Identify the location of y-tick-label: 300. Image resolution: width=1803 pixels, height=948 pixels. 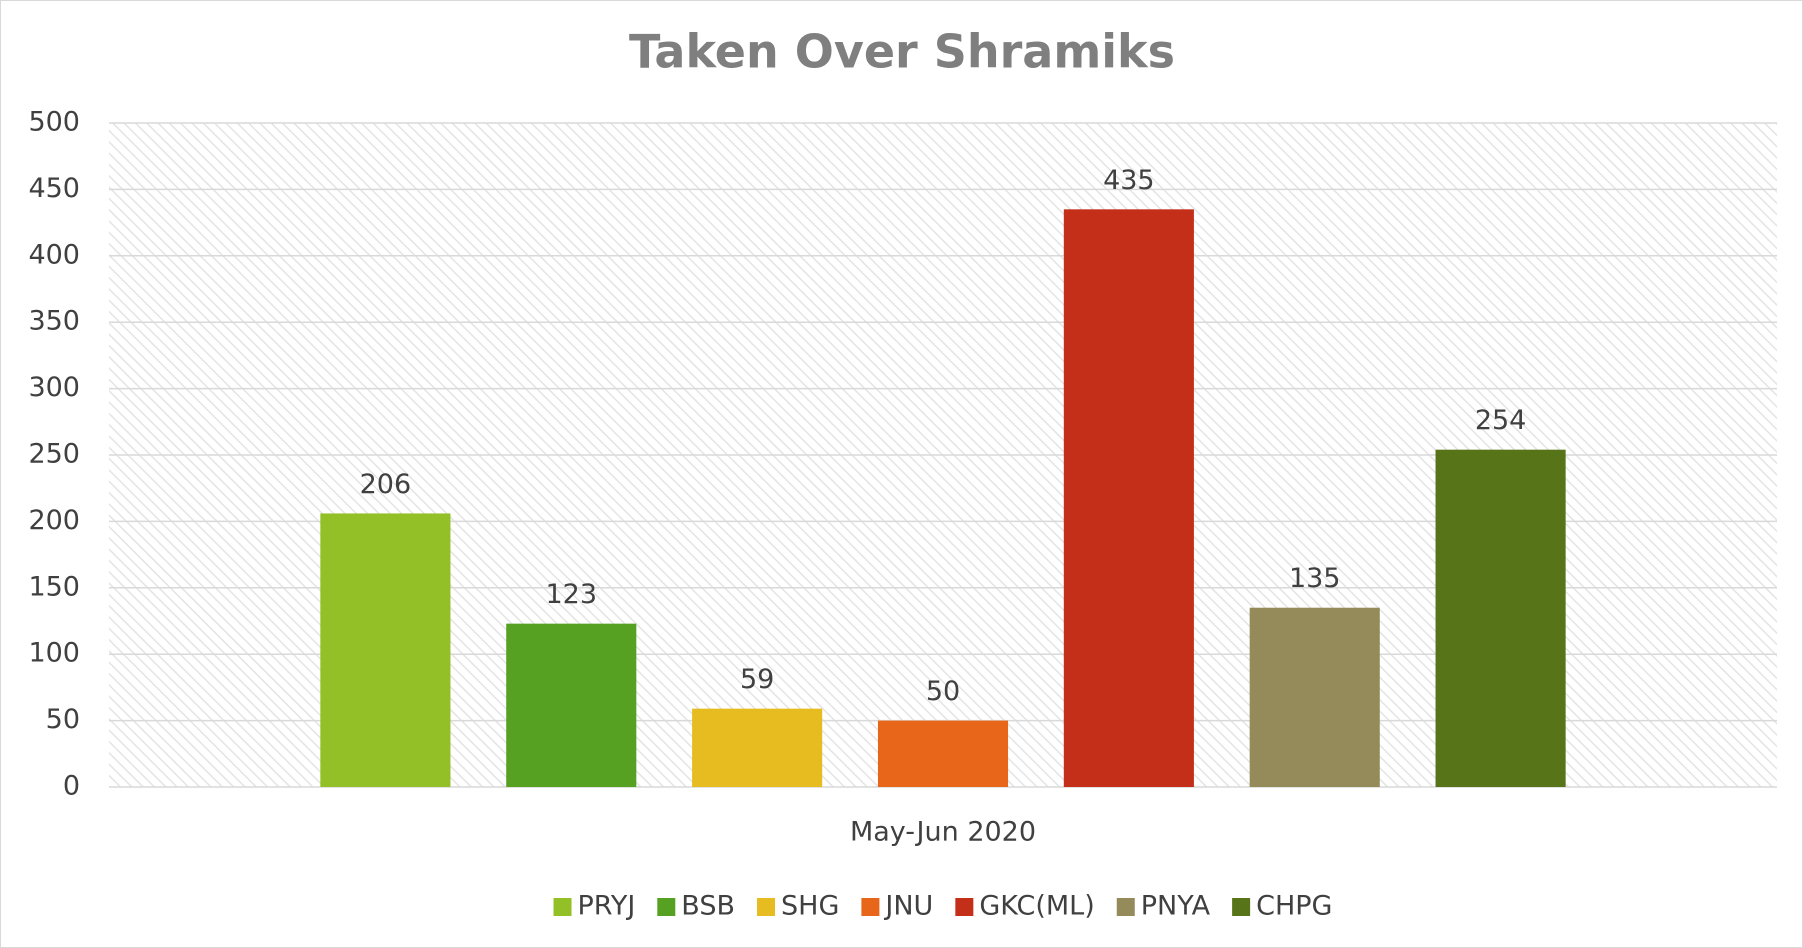
(54, 387).